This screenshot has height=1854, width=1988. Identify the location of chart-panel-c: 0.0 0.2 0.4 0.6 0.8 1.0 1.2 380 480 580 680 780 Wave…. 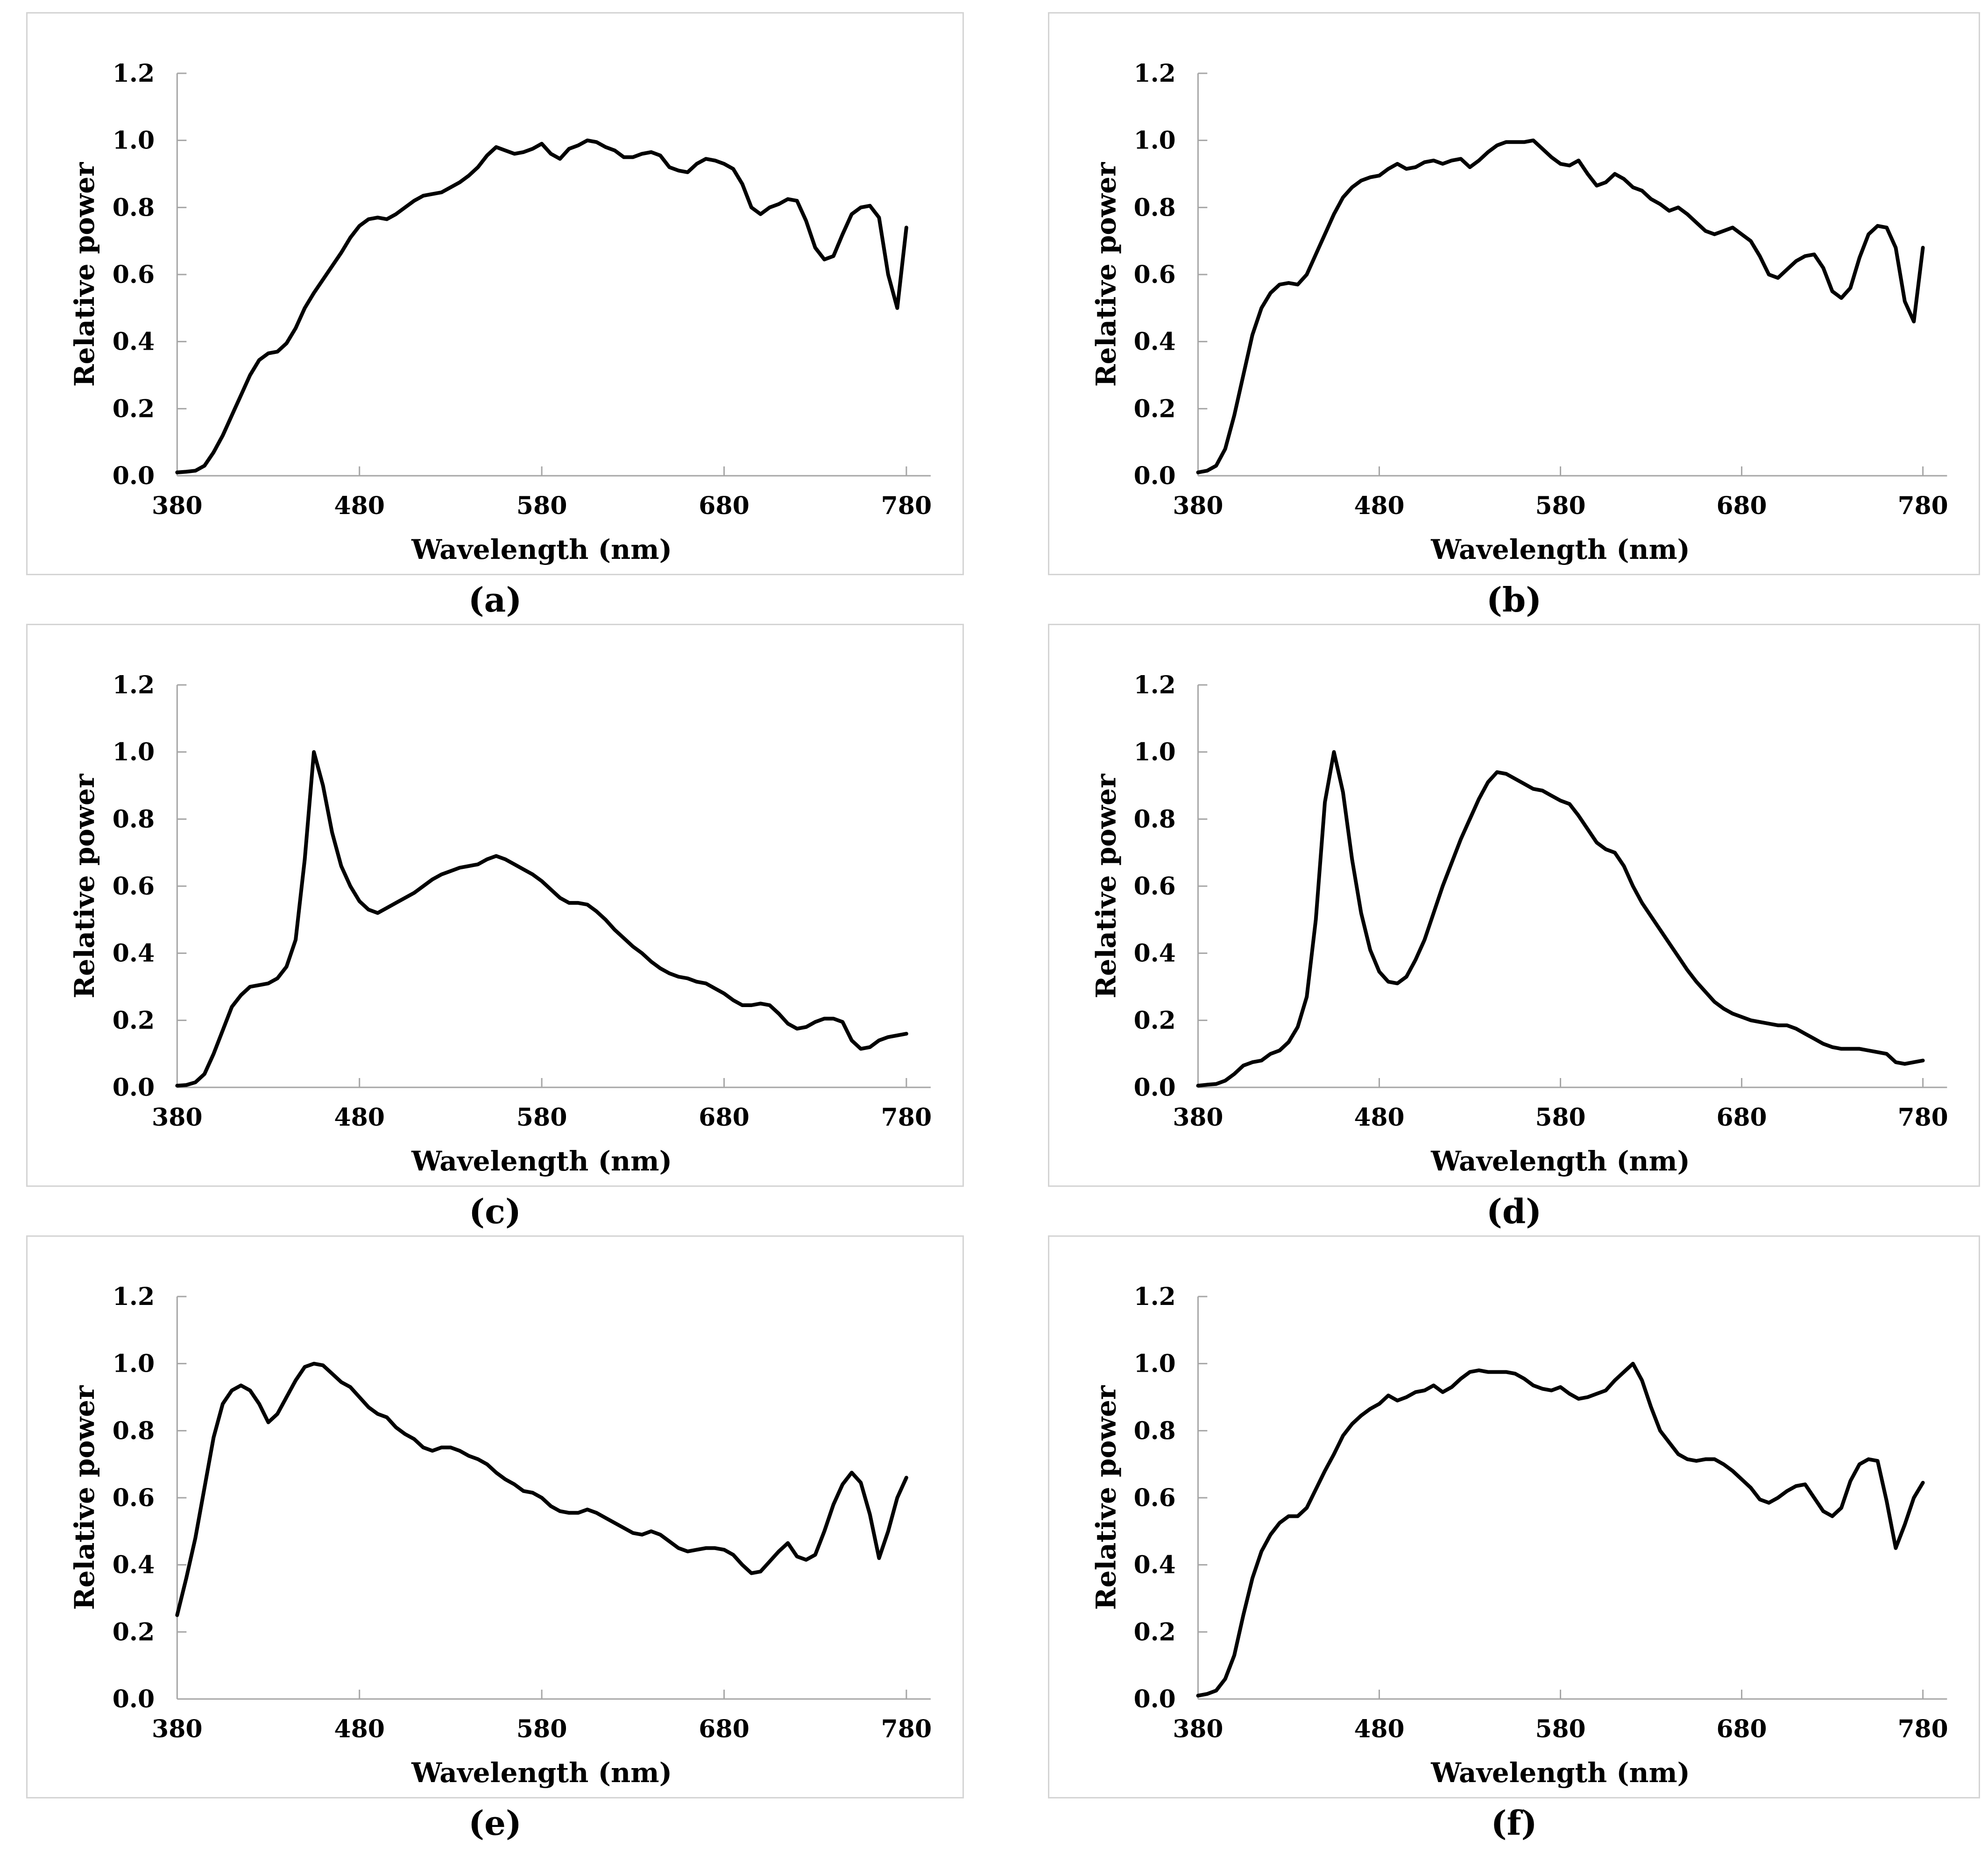
(495, 905).